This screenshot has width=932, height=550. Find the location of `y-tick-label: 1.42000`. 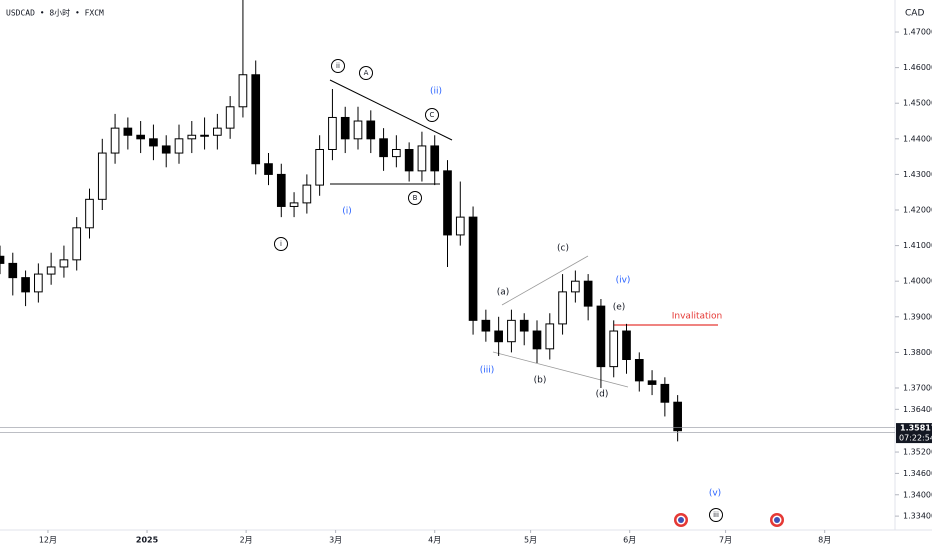

y-tick-label: 1.42000 is located at coordinates (917, 210).